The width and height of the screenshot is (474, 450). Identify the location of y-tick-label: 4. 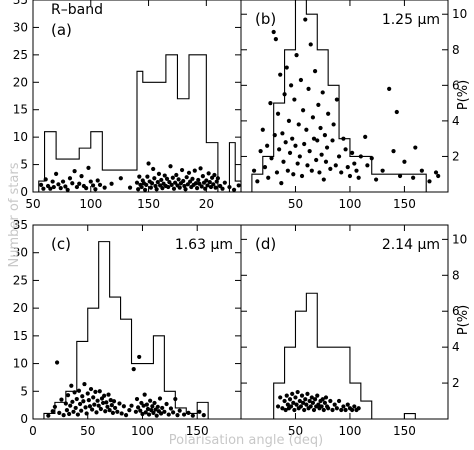
(456, 121).